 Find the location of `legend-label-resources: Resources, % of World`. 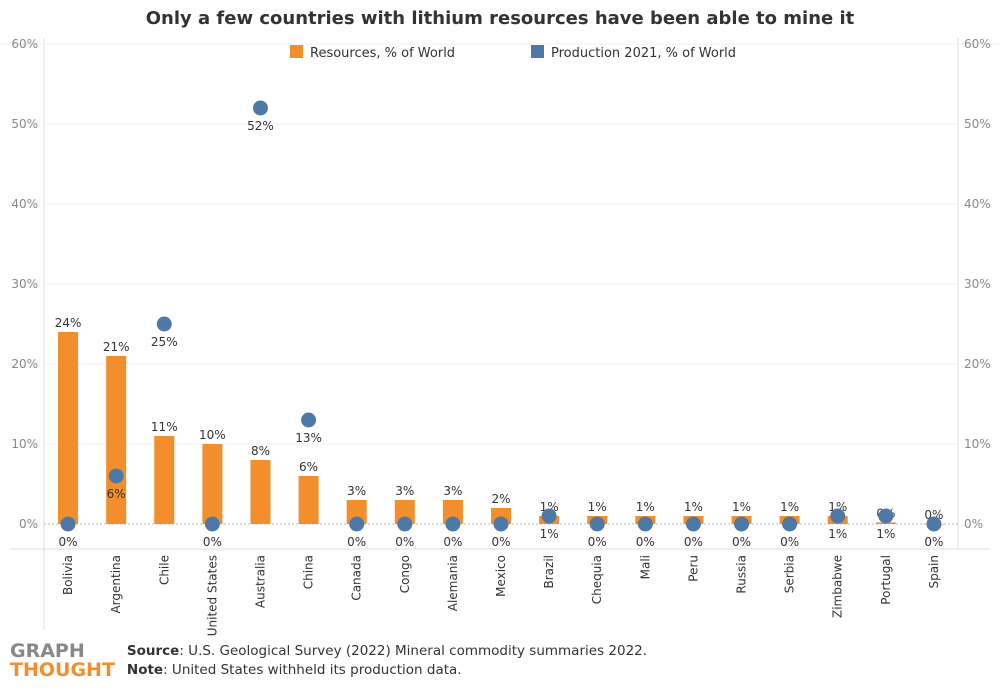

legend-label-resources: Resources, % of World is located at coordinates (382, 53).